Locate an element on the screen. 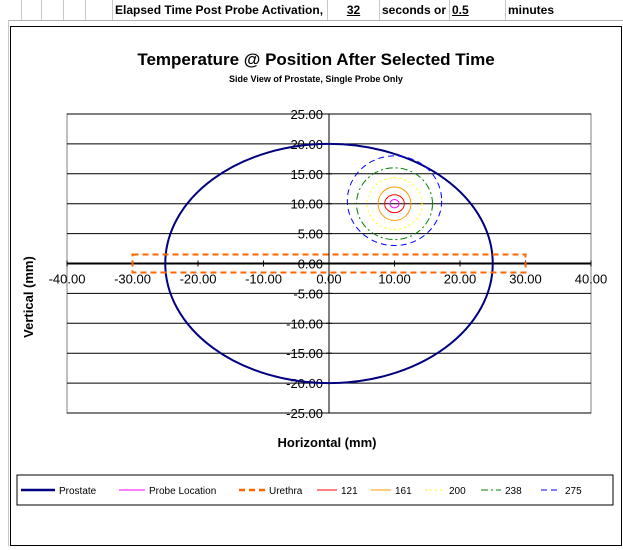 The image size is (623, 550). legend-label: Prostate is located at coordinates (78, 491).